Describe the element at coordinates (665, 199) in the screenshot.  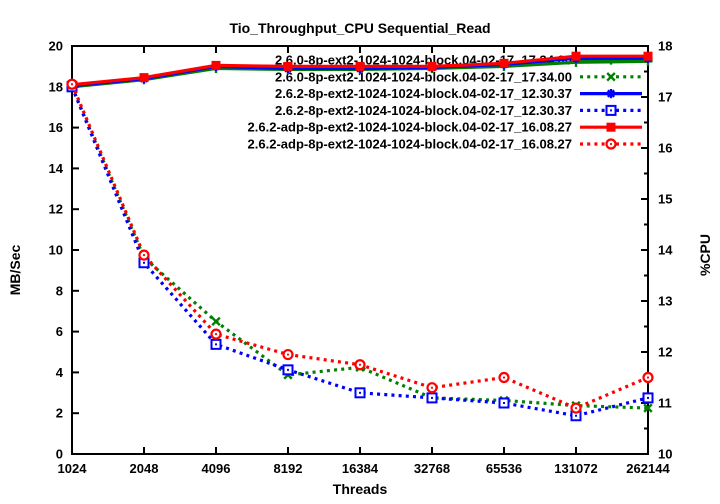
I see `y-right-tick-label: 15` at that location.